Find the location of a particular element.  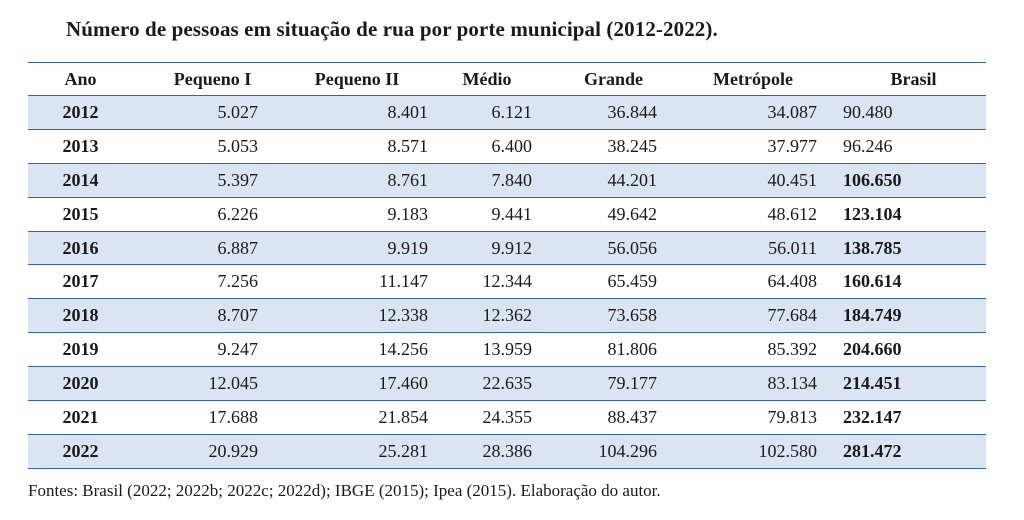

header-pequeno-ii: Pequeno II is located at coordinates (357, 78).